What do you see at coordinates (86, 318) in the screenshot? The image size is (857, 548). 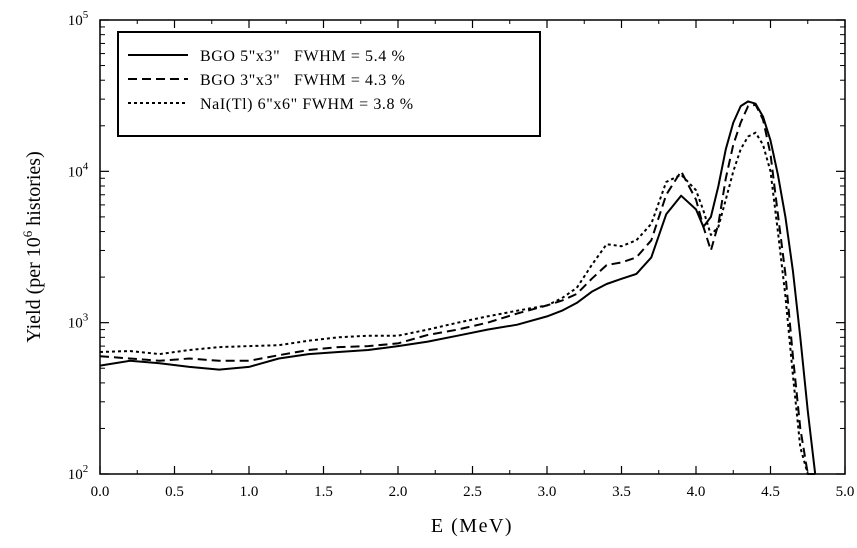 I see `y-tick-exponent: 3` at bounding box center [86, 318].